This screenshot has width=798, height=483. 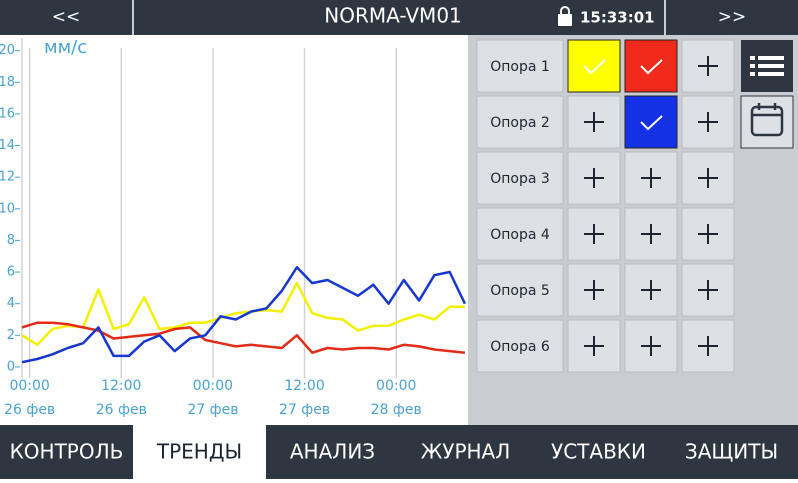 What do you see at coordinates (11, 303) in the screenshot?
I see `y-tick-label: 4` at bounding box center [11, 303].